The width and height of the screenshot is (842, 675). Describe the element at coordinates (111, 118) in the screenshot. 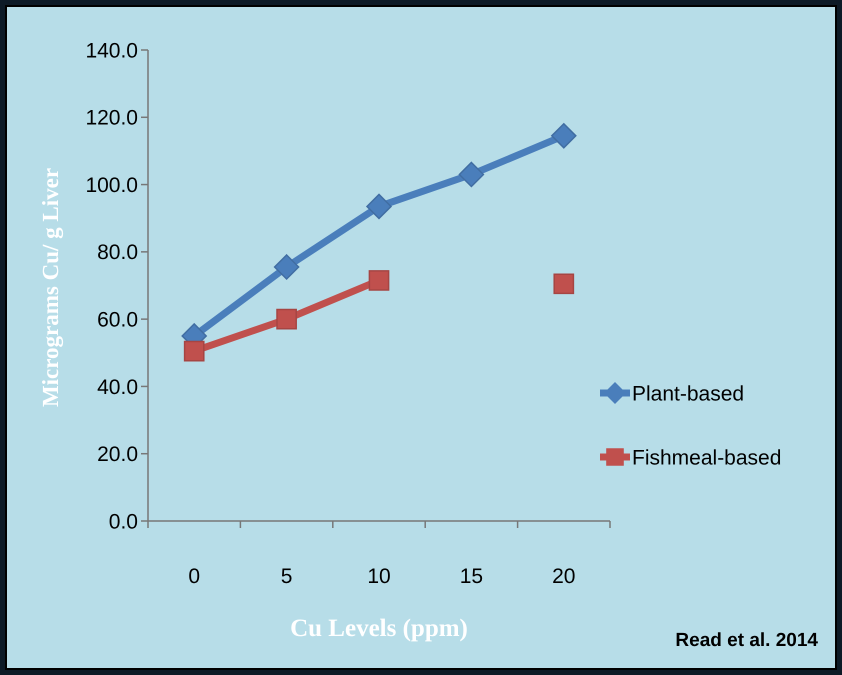

I see `y-tick-label: 120.0` at that location.